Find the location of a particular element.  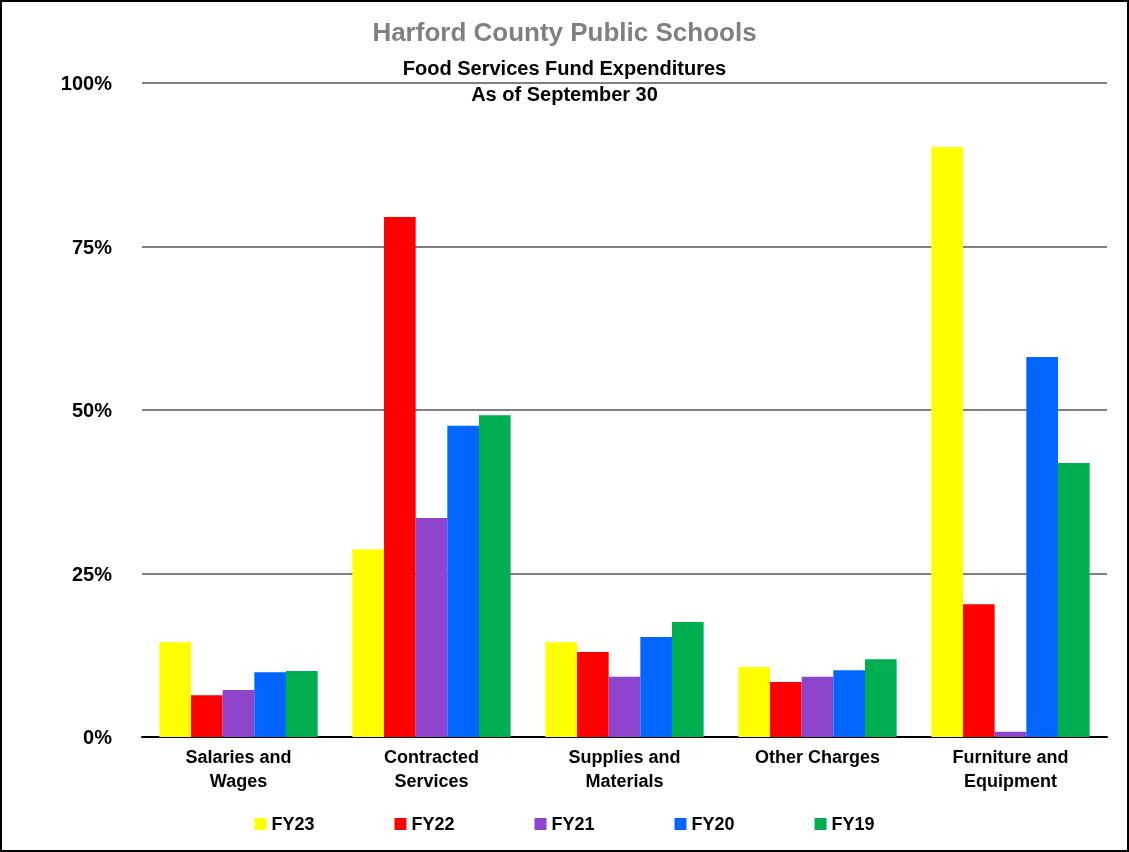

y-tick-label: 75% is located at coordinates (92, 246).